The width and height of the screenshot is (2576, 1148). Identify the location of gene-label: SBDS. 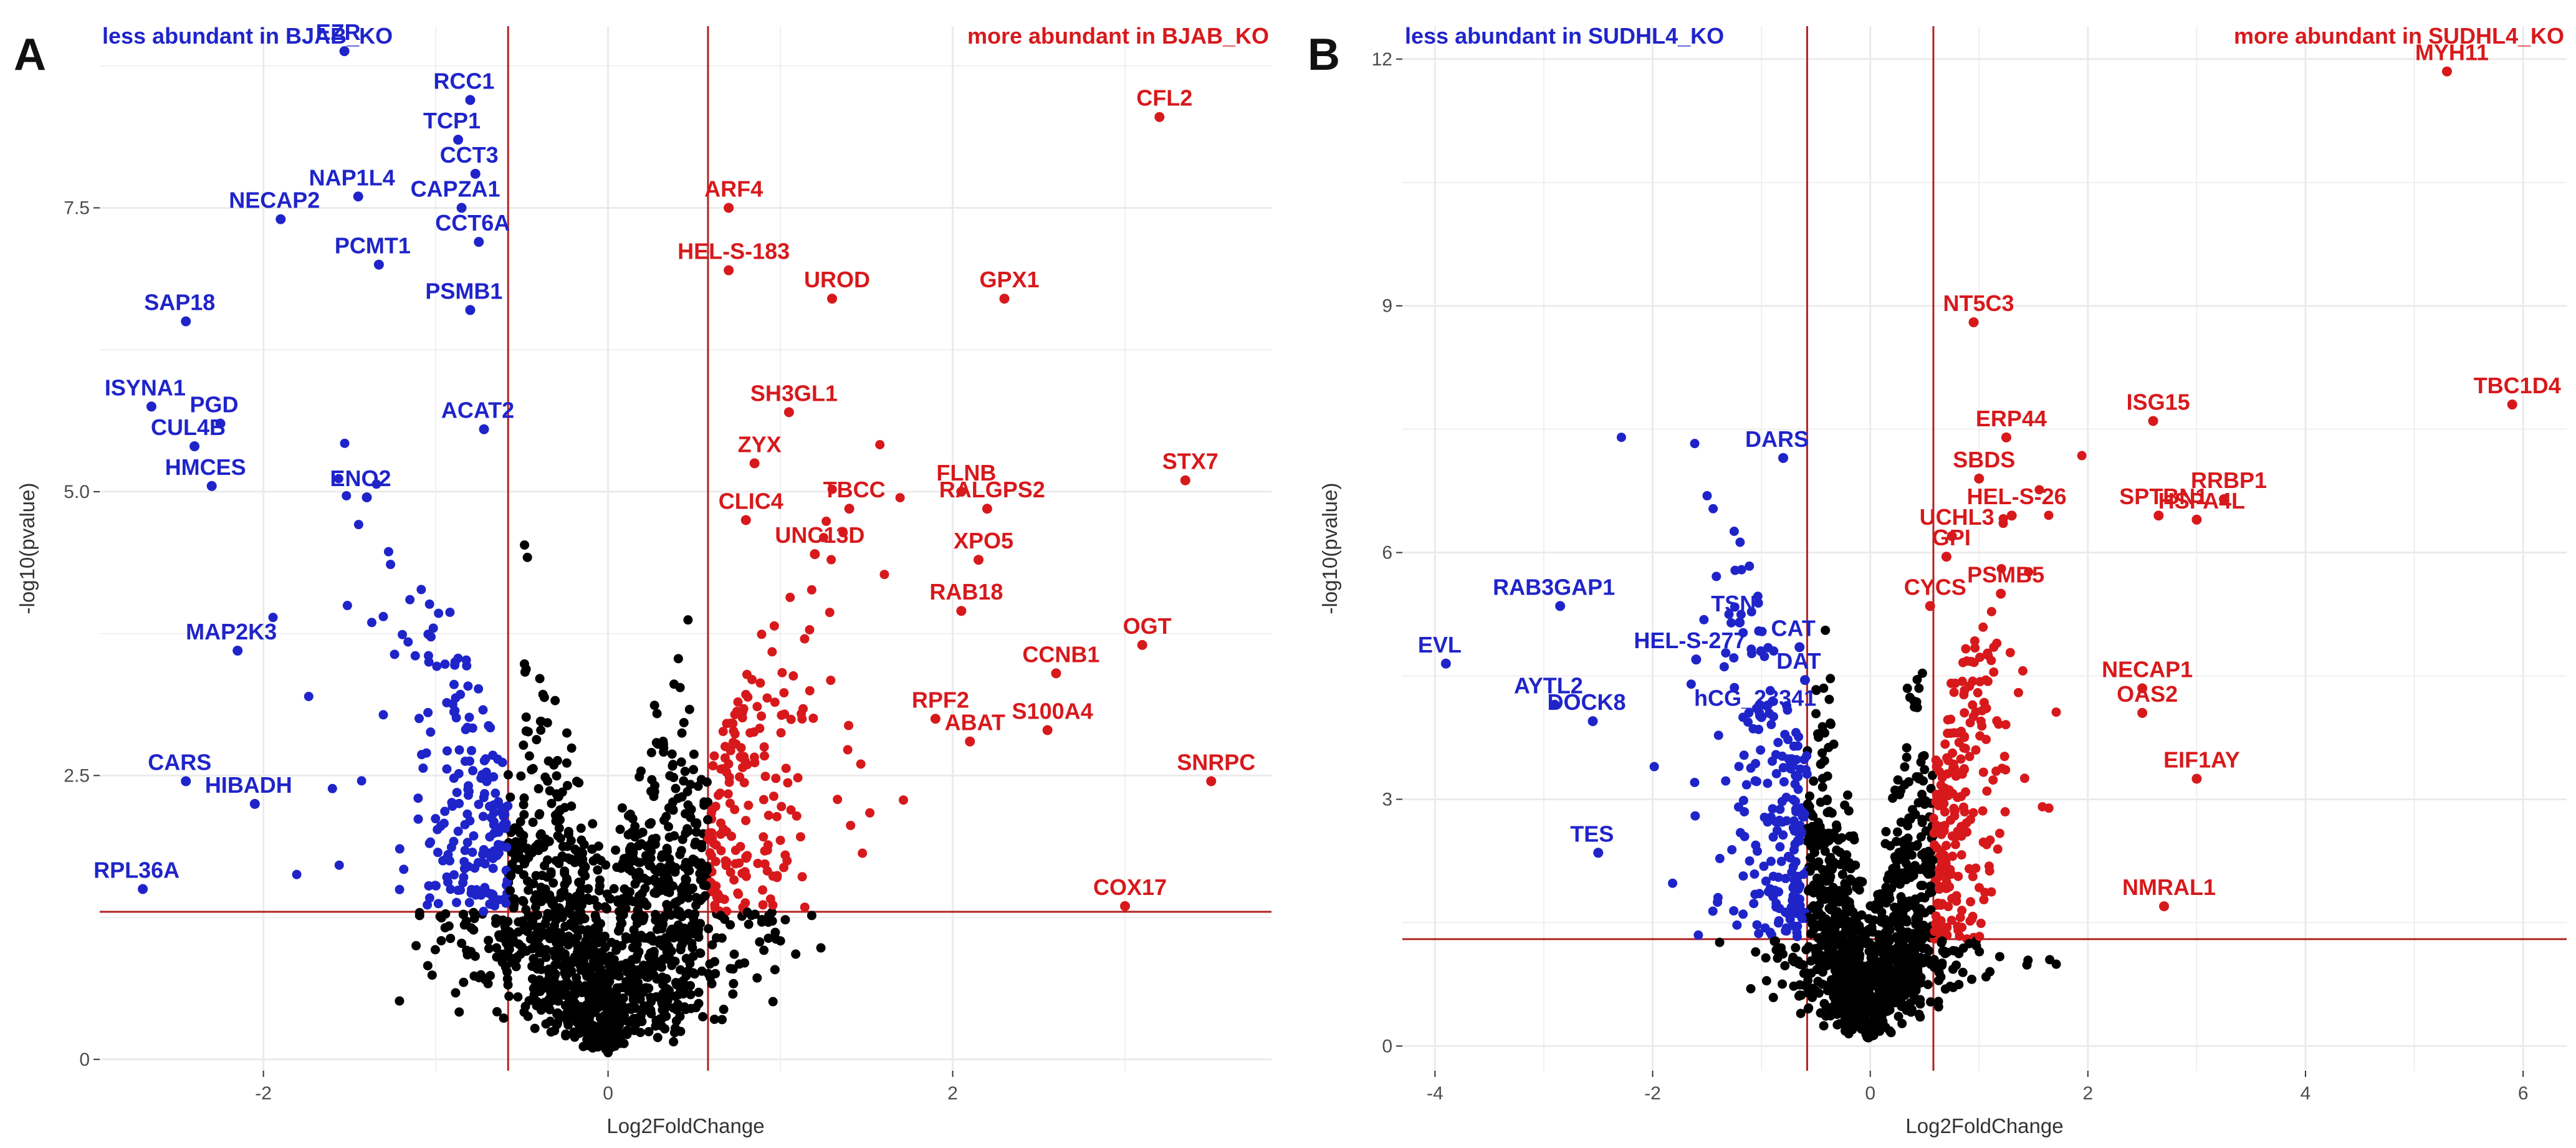
(1984, 460).